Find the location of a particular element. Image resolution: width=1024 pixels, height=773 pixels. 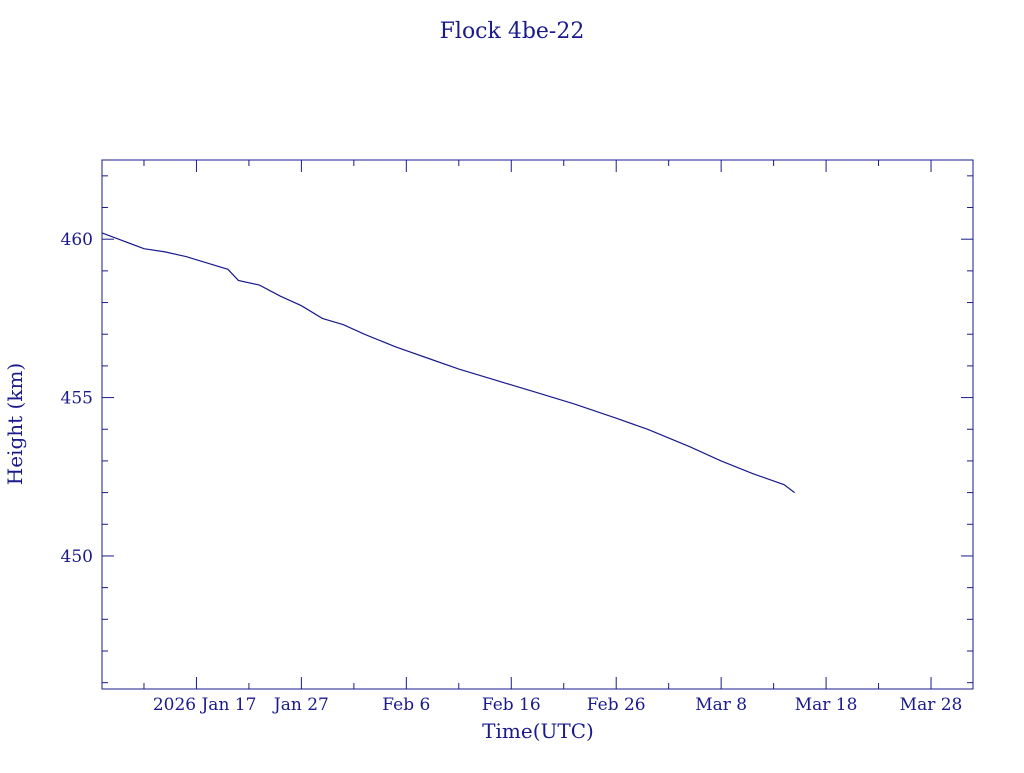

x-tick-label: Feb 26 is located at coordinates (616, 705).